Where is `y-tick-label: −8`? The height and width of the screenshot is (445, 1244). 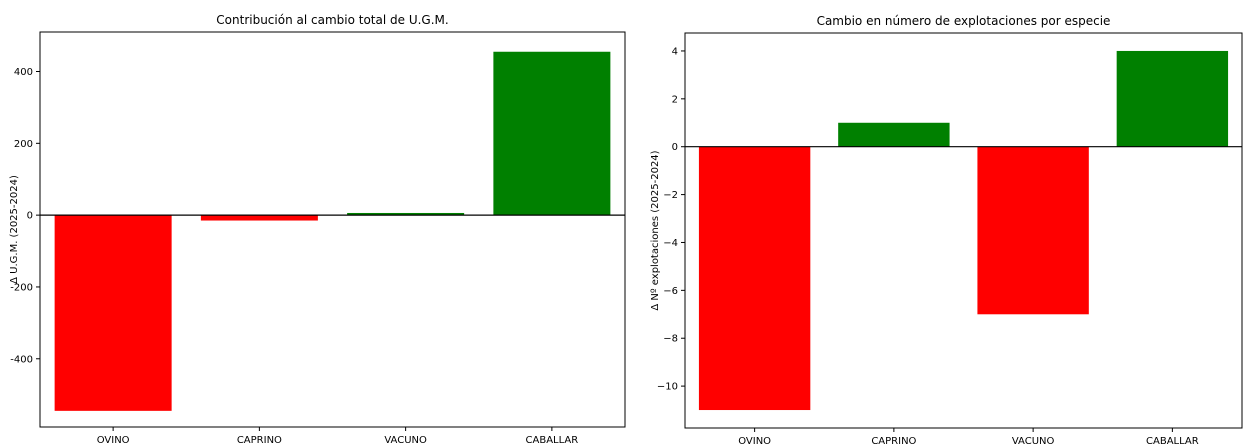 y-tick-label: −8 is located at coordinates (670, 339).